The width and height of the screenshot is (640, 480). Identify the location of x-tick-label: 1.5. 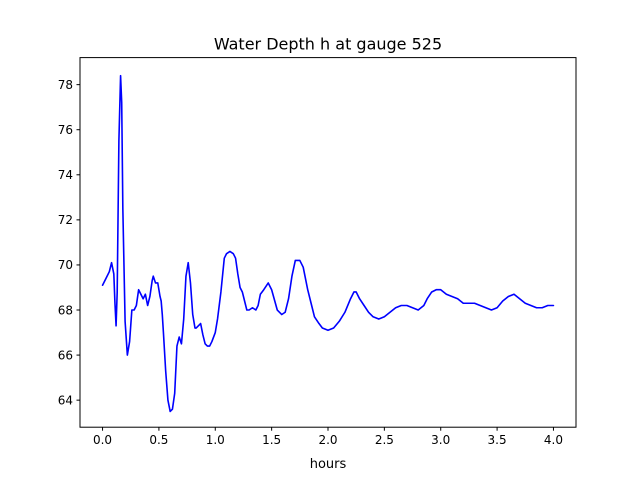
(271, 440).